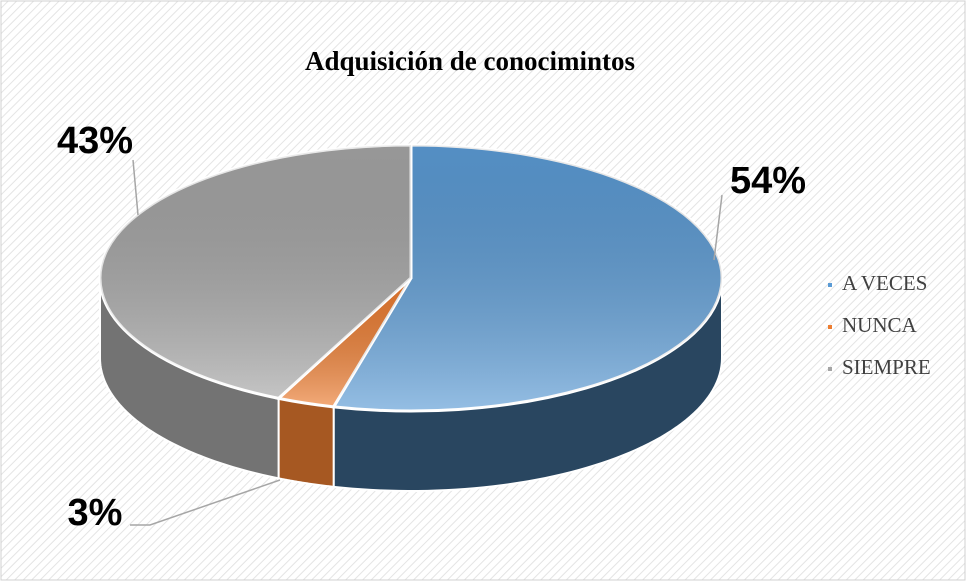 The image size is (966, 581). What do you see at coordinates (95, 141) in the screenshot?
I see `data-label: 43%` at bounding box center [95, 141].